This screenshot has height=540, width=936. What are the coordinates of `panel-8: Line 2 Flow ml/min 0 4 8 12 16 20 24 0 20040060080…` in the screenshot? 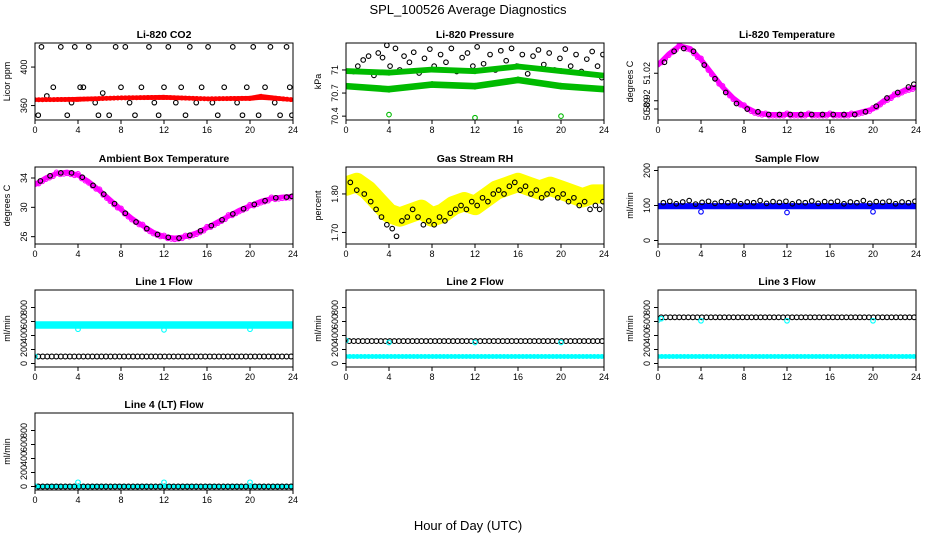 It's located at (461, 329).